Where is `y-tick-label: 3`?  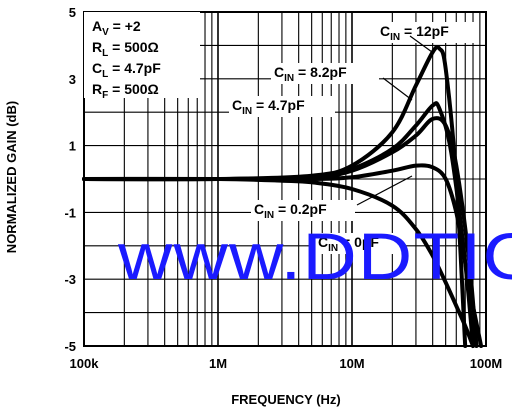
y-tick-label: 3 is located at coordinates (72, 79).